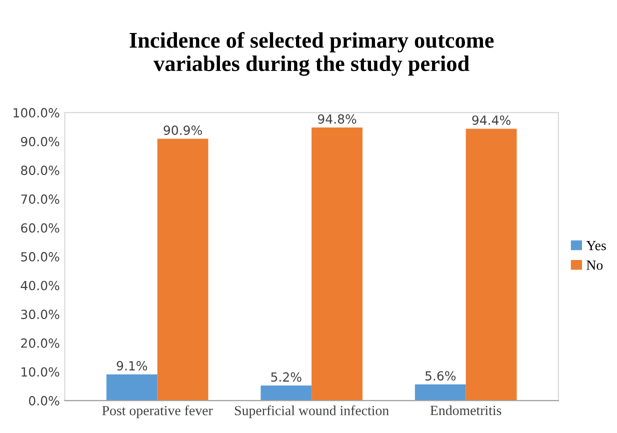  I want to click on y-tick-label: 50.0%, so click(40, 257).